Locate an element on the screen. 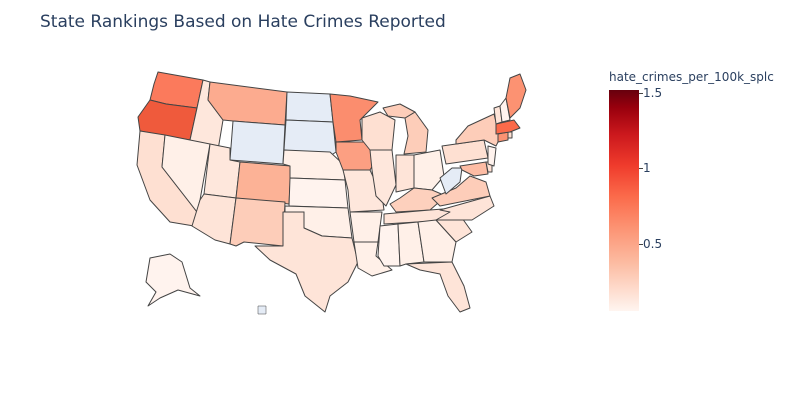 This screenshot has height=400, width=800. state-louisiana is located at coordinates (373, 259).